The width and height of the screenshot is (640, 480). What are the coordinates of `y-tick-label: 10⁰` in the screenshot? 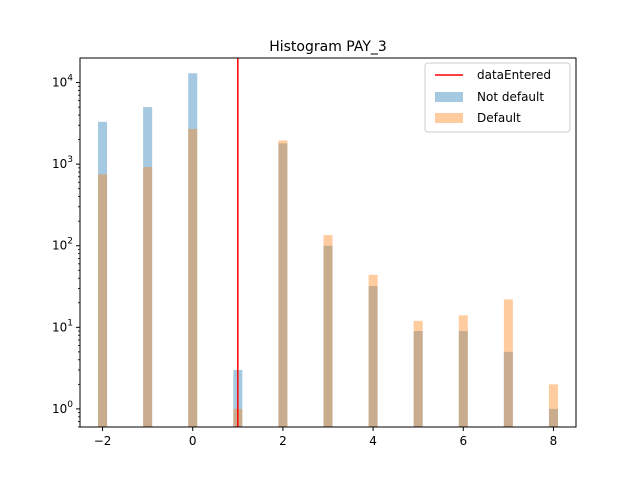 It's located at (62, 408).